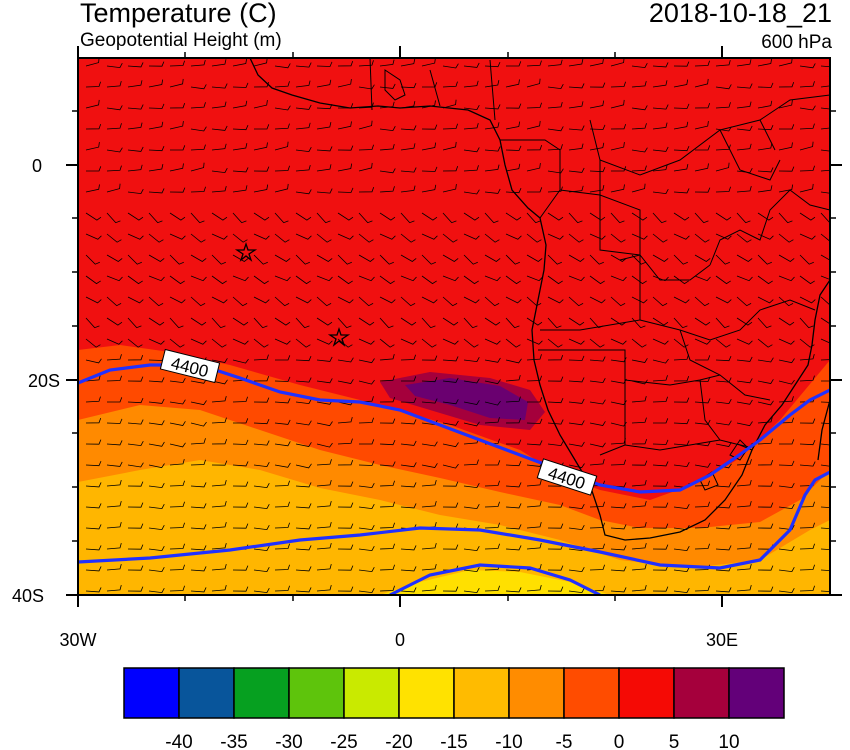 Image resolution: width=850 pixels, height=750 pixels. What do you see at coordinates (756, 693) in the screenshot?
I see `colorbar-swatch` at bounding box center [756, 693].